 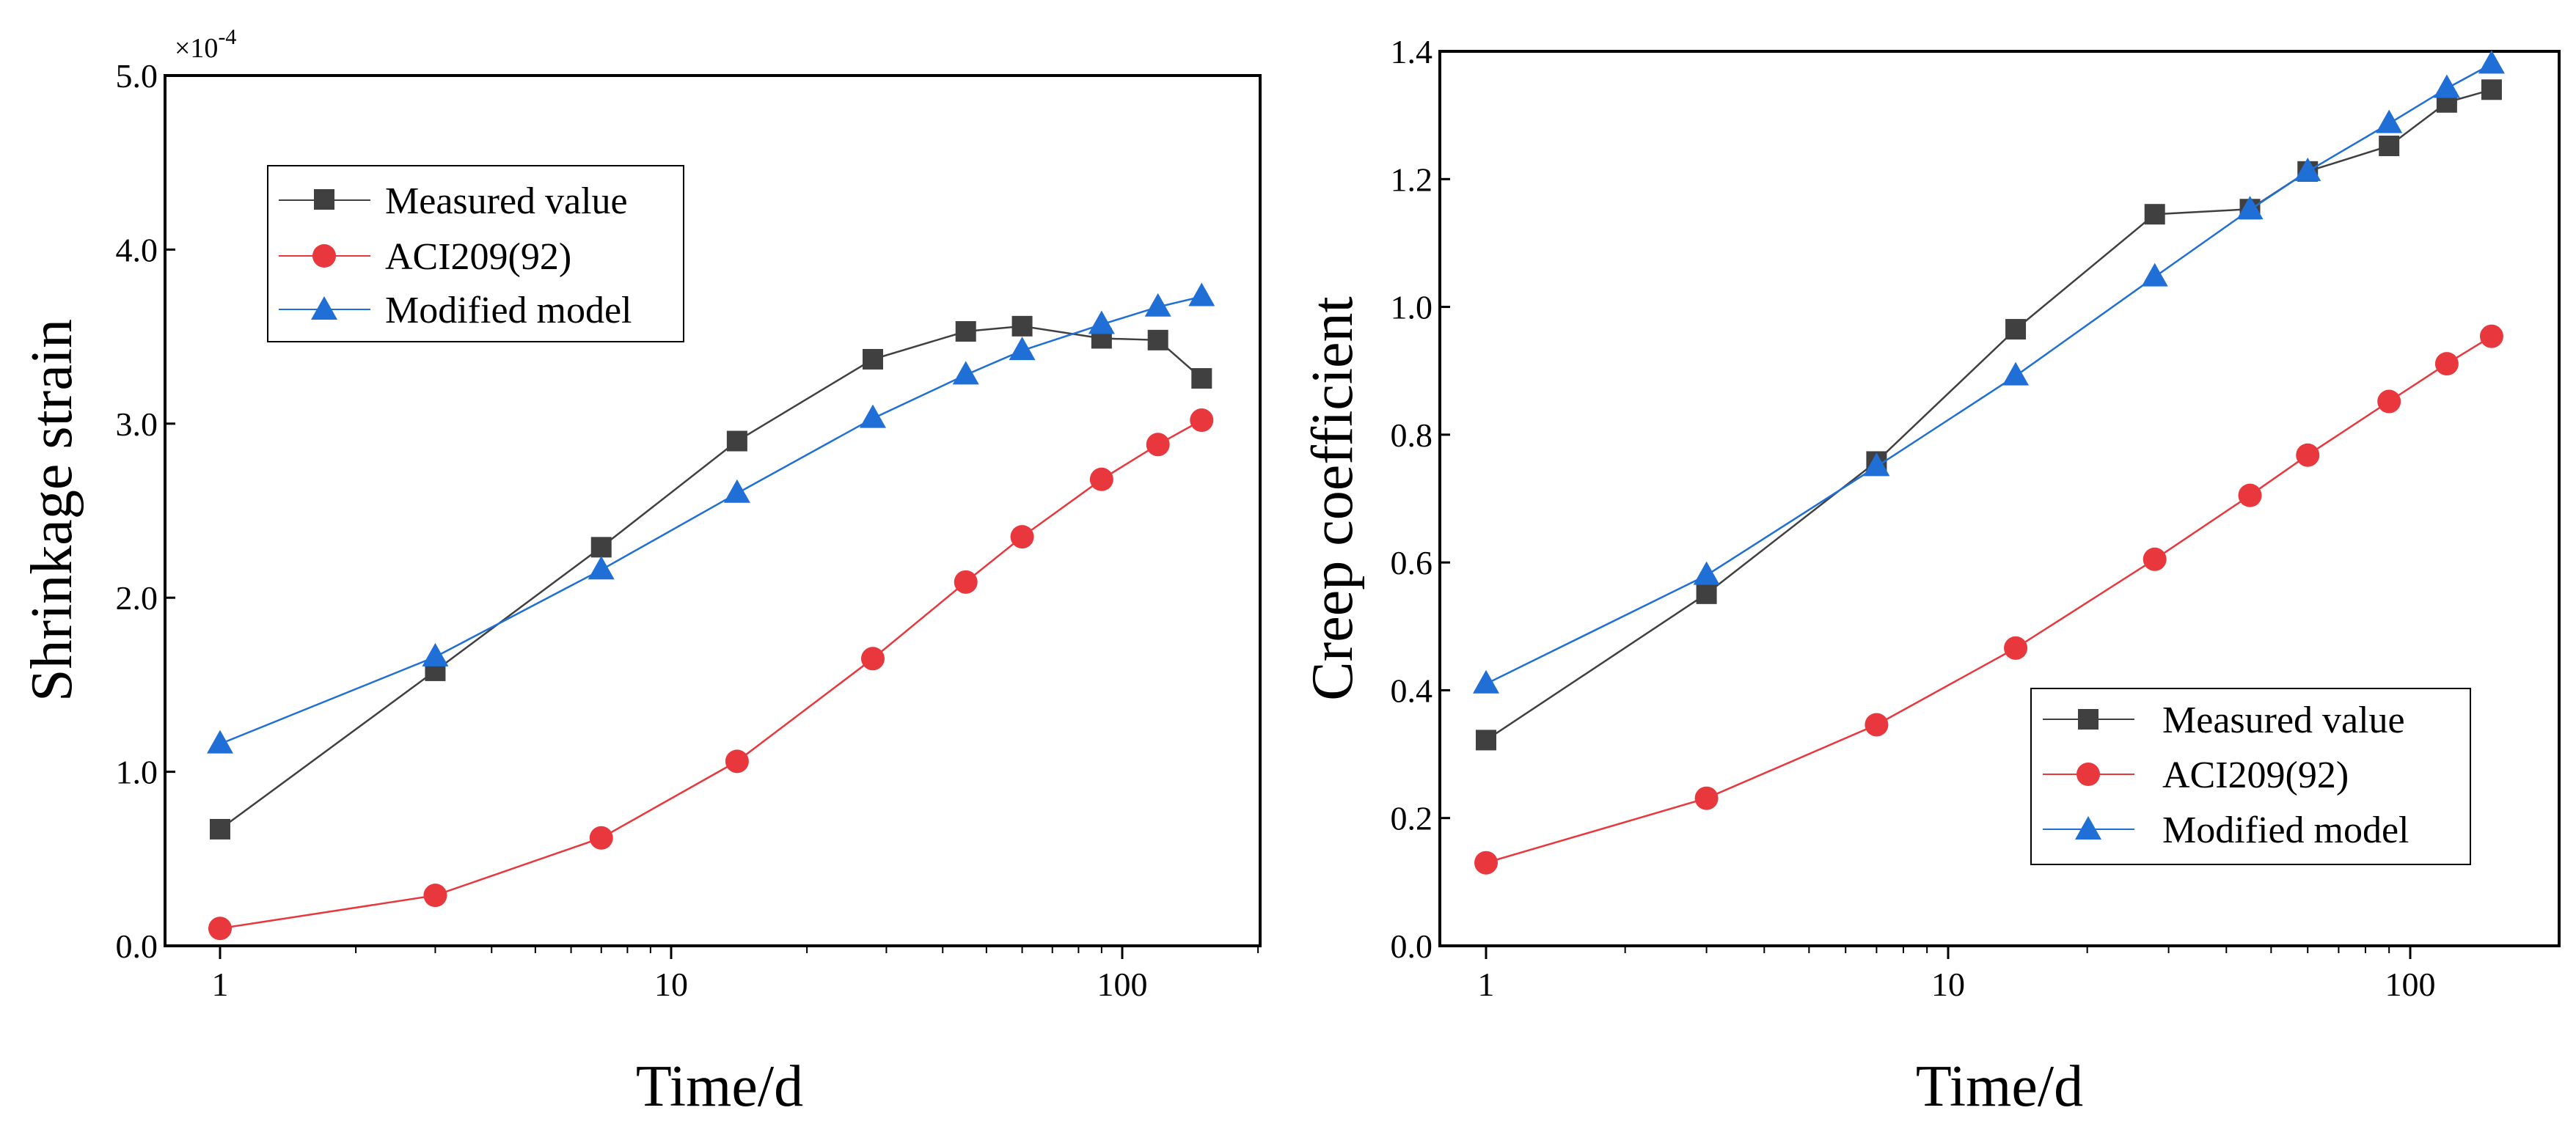 I want to click on y-tick-label: 0.8, so click(x=1412, y=435).